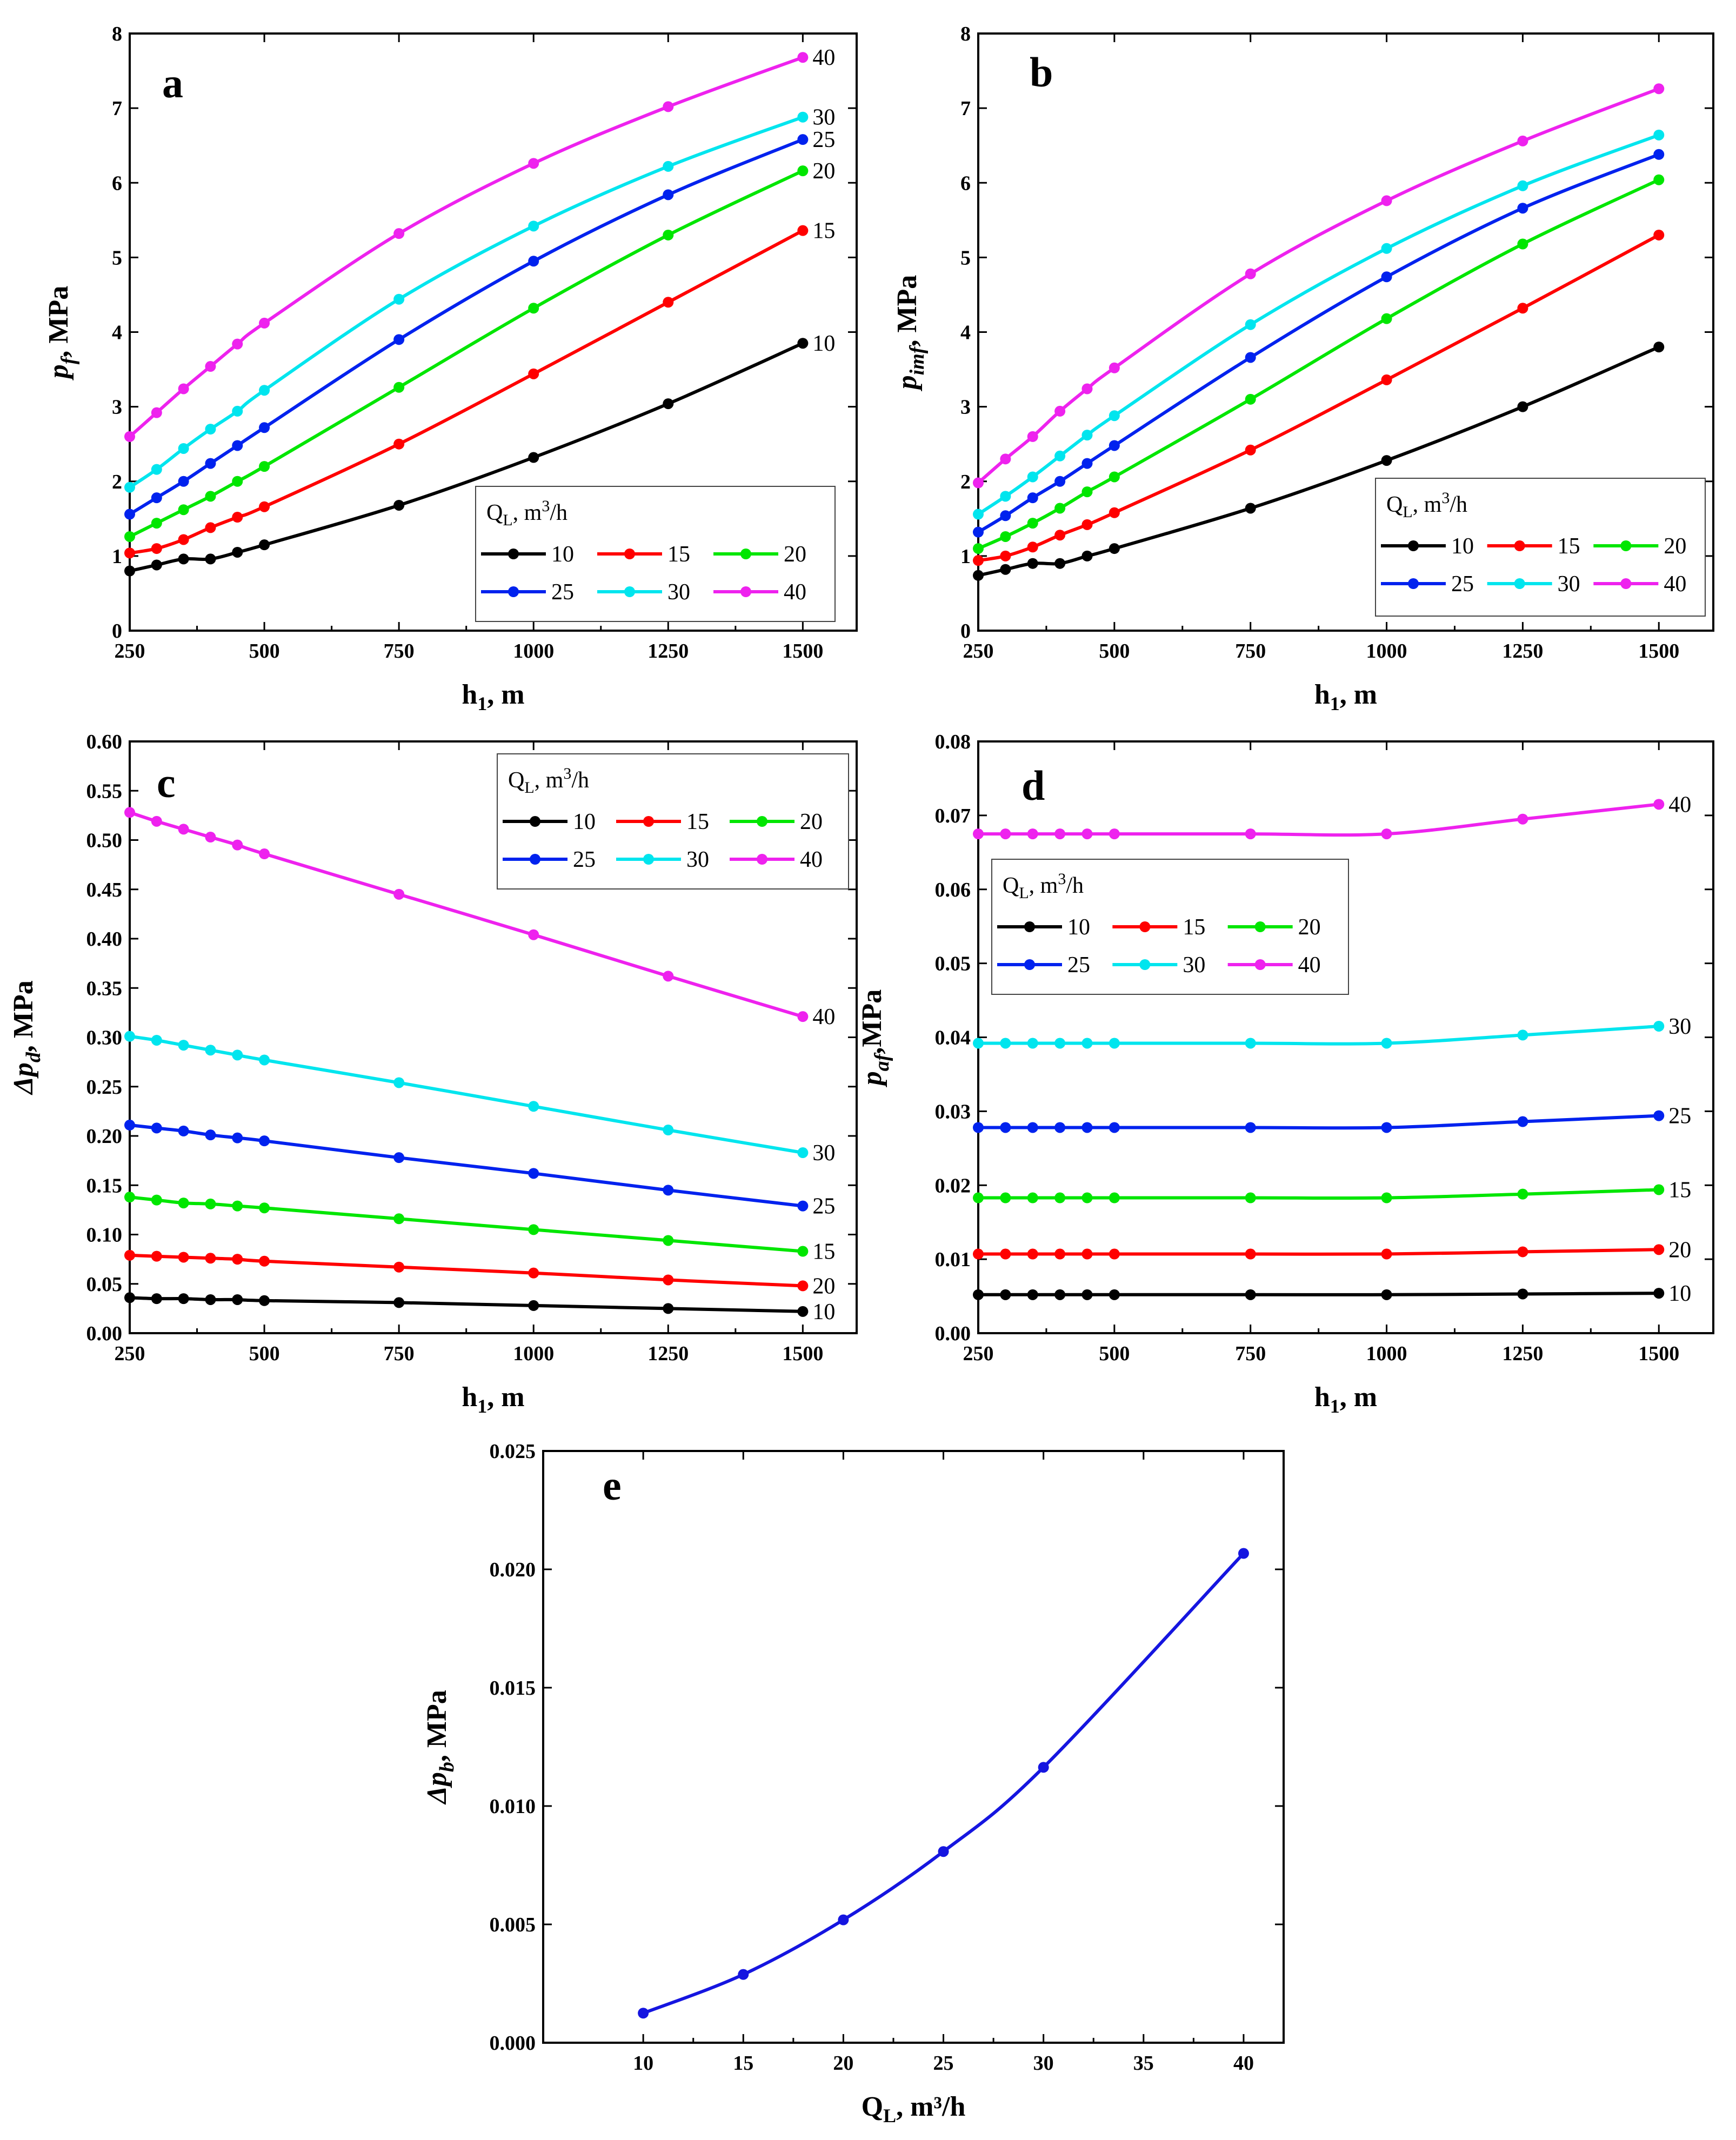  Describe the element at coordinates (643, 2063) in the screenshot. I see `x-tick-label: 10` at that location.